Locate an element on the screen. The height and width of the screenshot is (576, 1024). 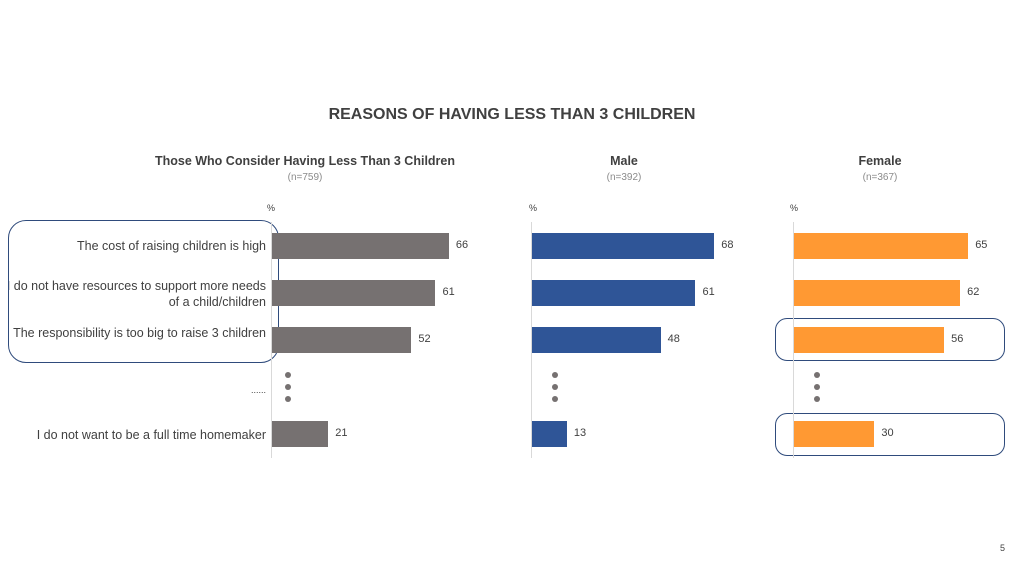
panel-n-male: (n=392) is located at coordinates (624, 177).